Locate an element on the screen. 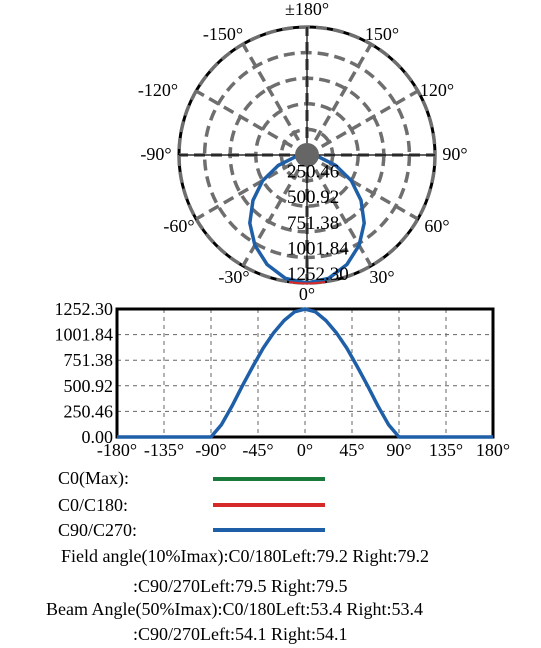  polar-angle-label-7: -30° is located at coordinates (233, 277).